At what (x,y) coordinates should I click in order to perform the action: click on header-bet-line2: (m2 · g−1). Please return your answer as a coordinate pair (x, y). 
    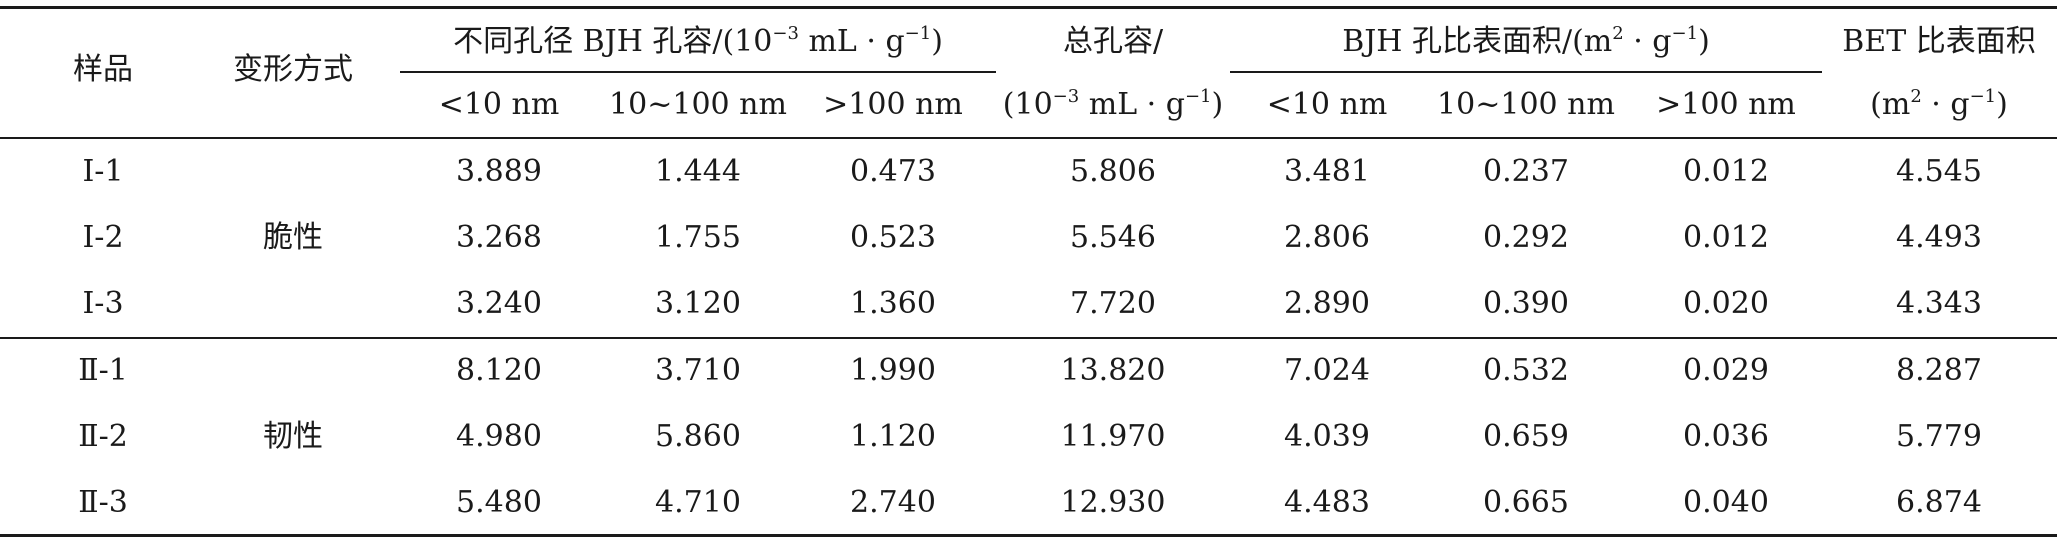
    Looking at the image, I should click on (1939, 104).